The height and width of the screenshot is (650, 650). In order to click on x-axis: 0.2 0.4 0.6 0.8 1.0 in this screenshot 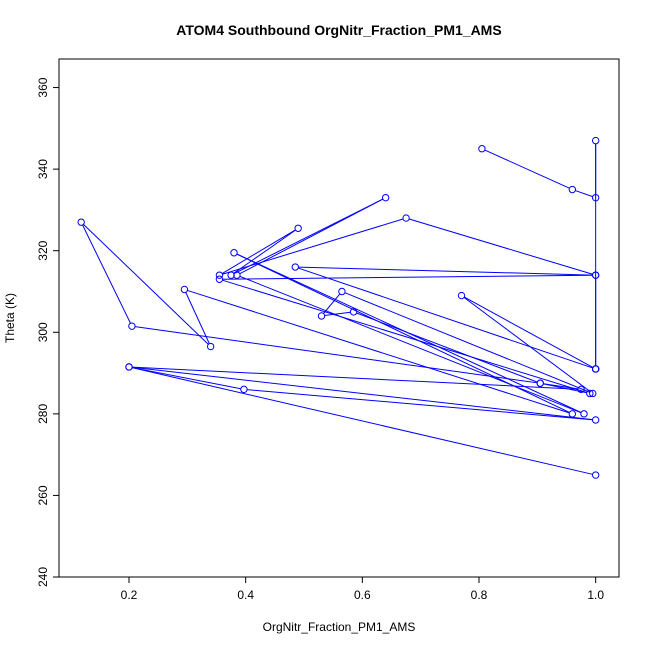, I will do `click(362, 589)`.